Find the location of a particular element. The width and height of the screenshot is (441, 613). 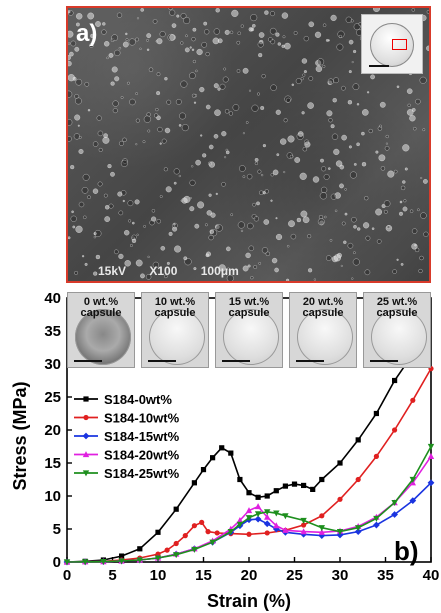

y-tick-label: 5 is located at coordinates (57, 529).